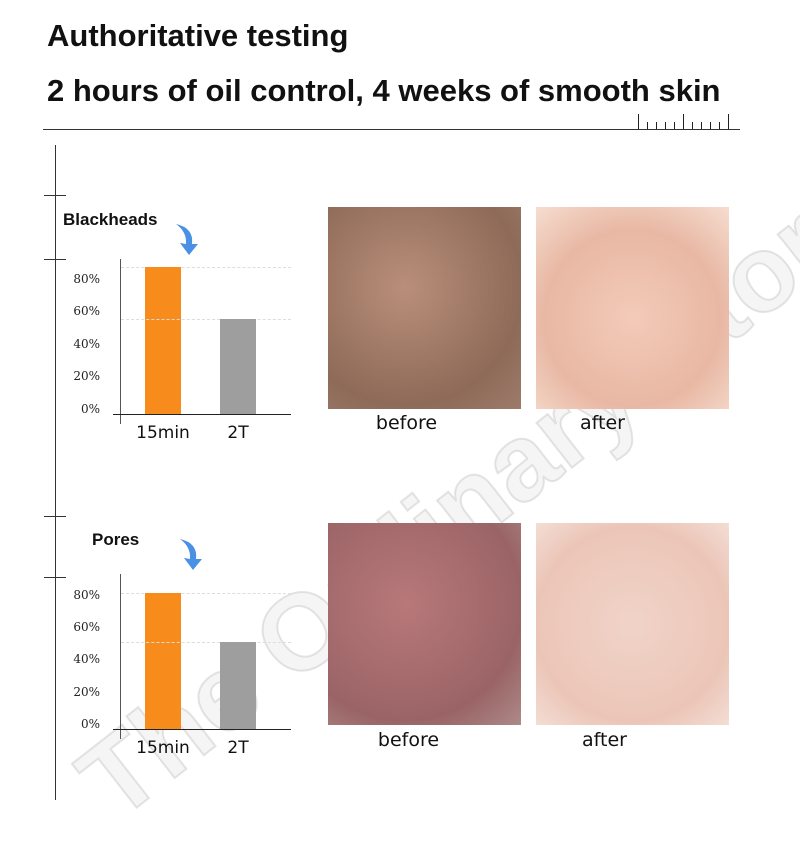  What do you see at coordinates (116, 539) in the screenshot?
I see `chart-title: Pores` at bounding box center [116, 539].